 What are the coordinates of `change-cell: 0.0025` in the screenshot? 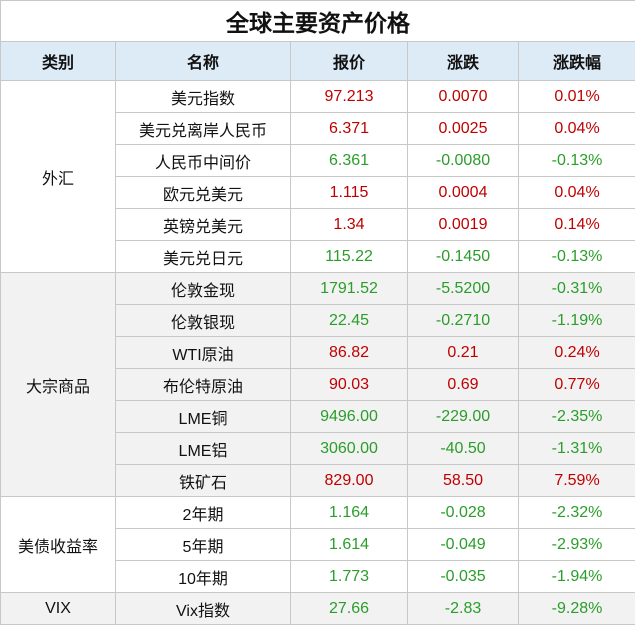 It's located at (463, 128).